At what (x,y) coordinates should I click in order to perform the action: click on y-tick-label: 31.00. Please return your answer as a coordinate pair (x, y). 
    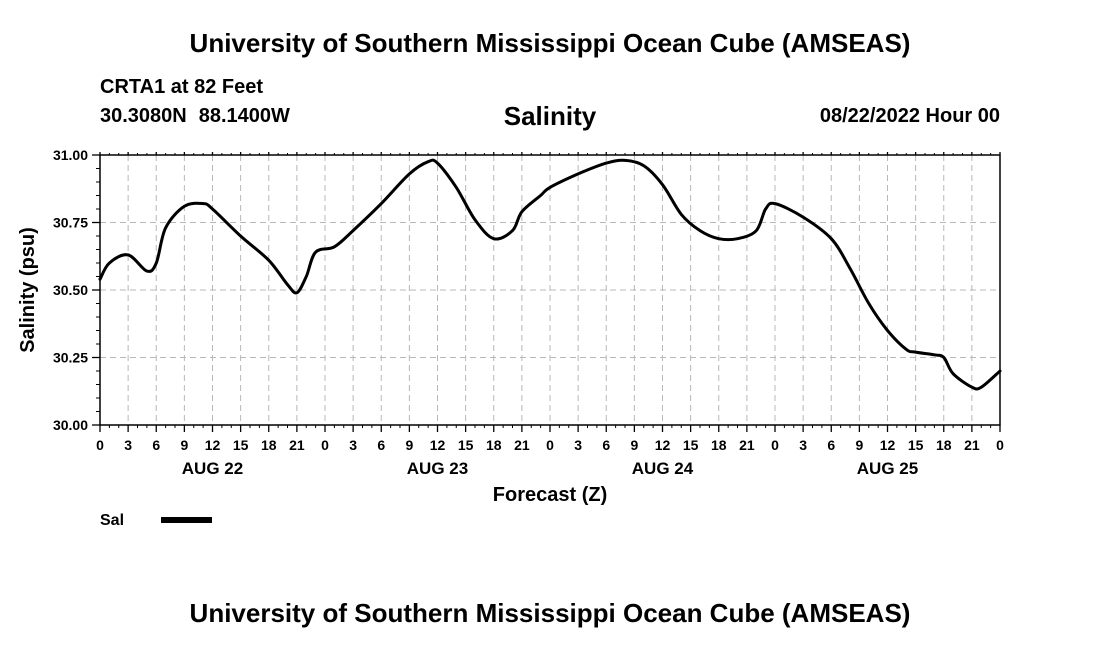
    Looking at the image, I should click on (70, 155).